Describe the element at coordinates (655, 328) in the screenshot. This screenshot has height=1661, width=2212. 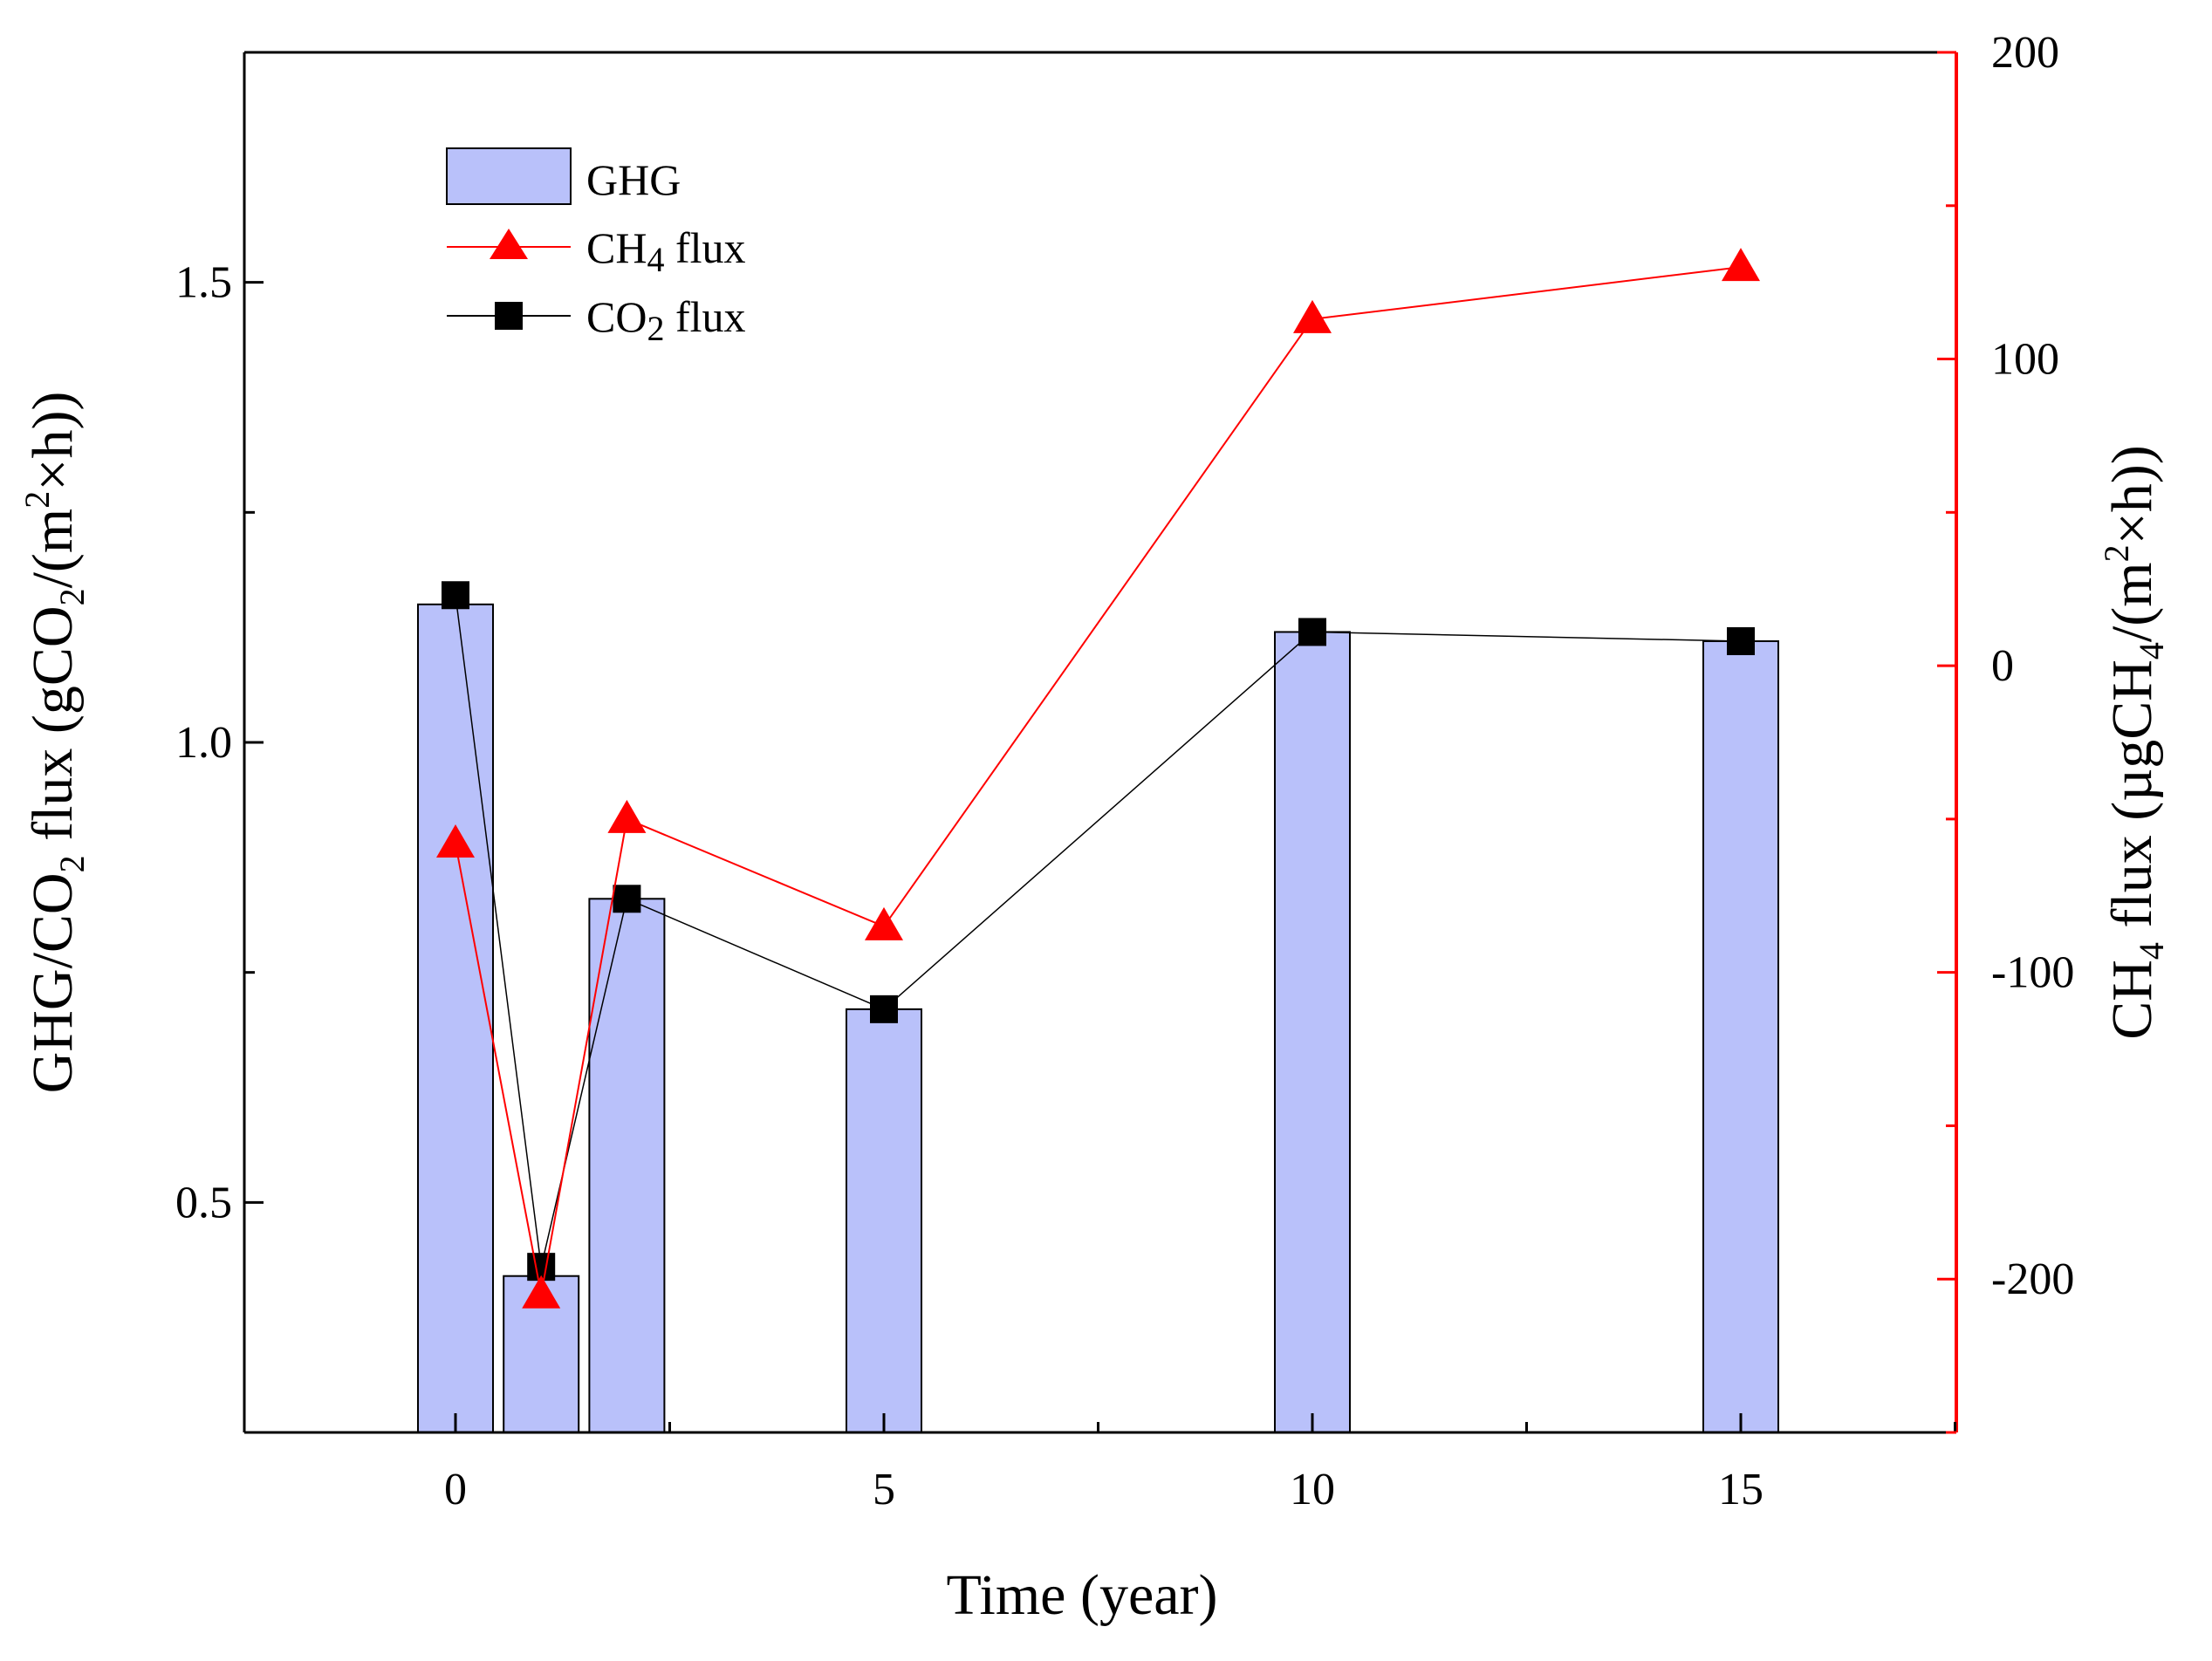
I see `legend-co2-label-sub: 2` at that location.